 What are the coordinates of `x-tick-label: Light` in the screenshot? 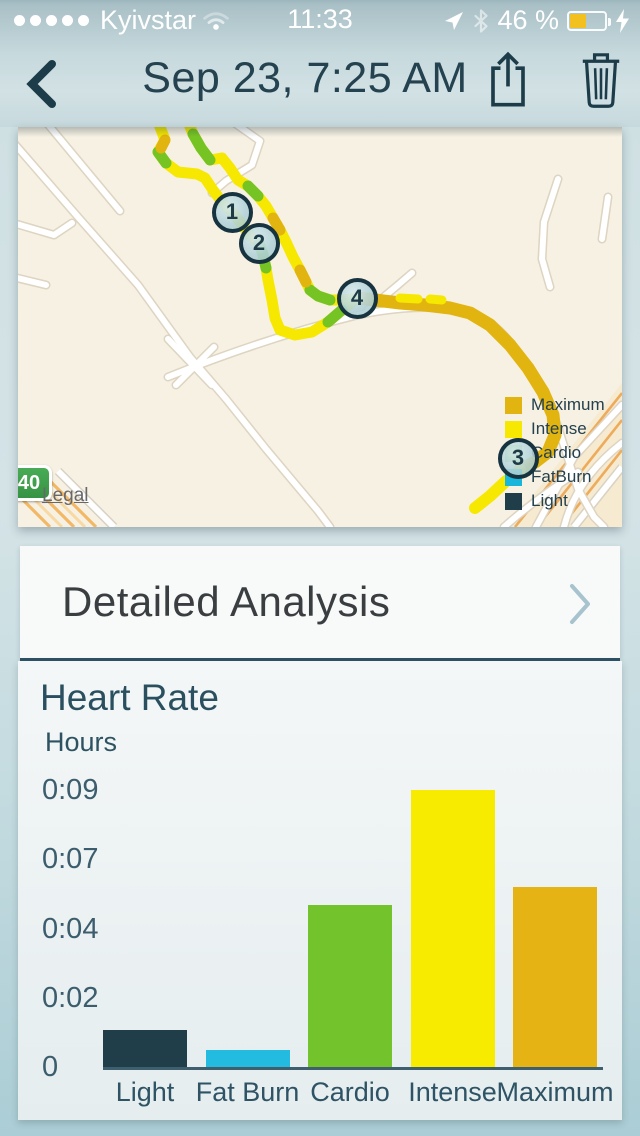 It's located at (145, 1092).